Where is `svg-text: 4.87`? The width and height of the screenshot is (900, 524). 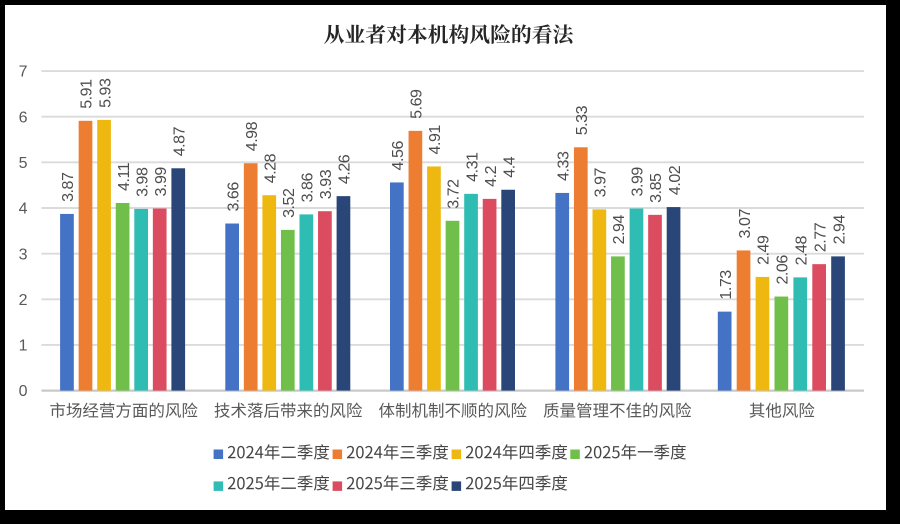 svg-text: 4.87 is located at coordinates (179, 141).